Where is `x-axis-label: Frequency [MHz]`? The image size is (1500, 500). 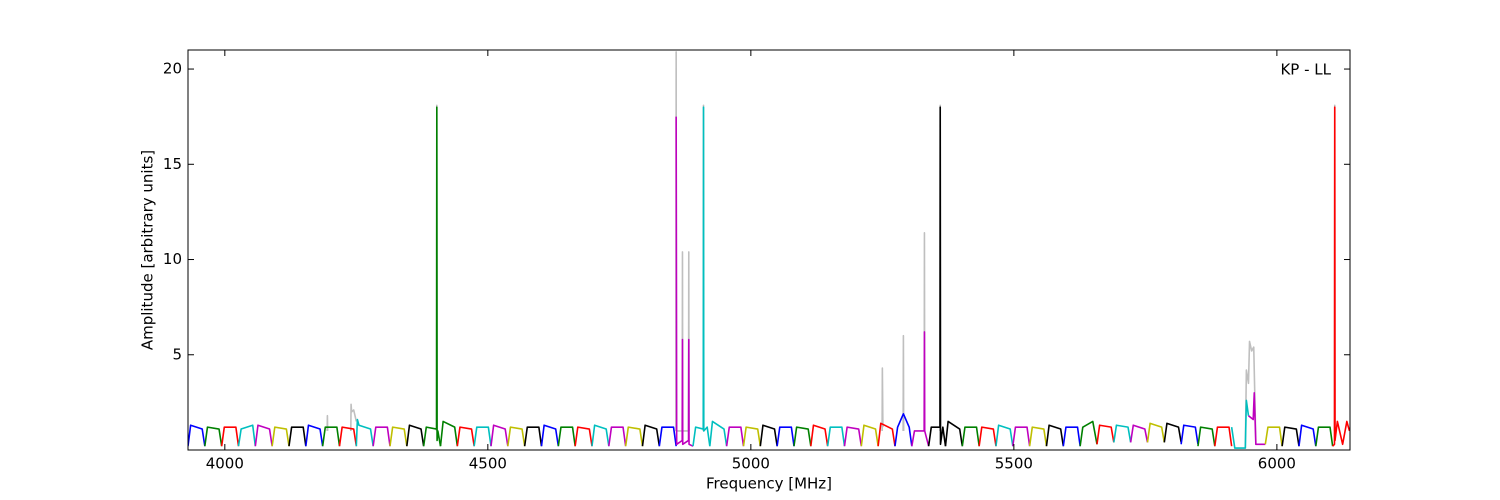 x-axis-label: Frequency [MHz] is located at coordinates (769, 484).